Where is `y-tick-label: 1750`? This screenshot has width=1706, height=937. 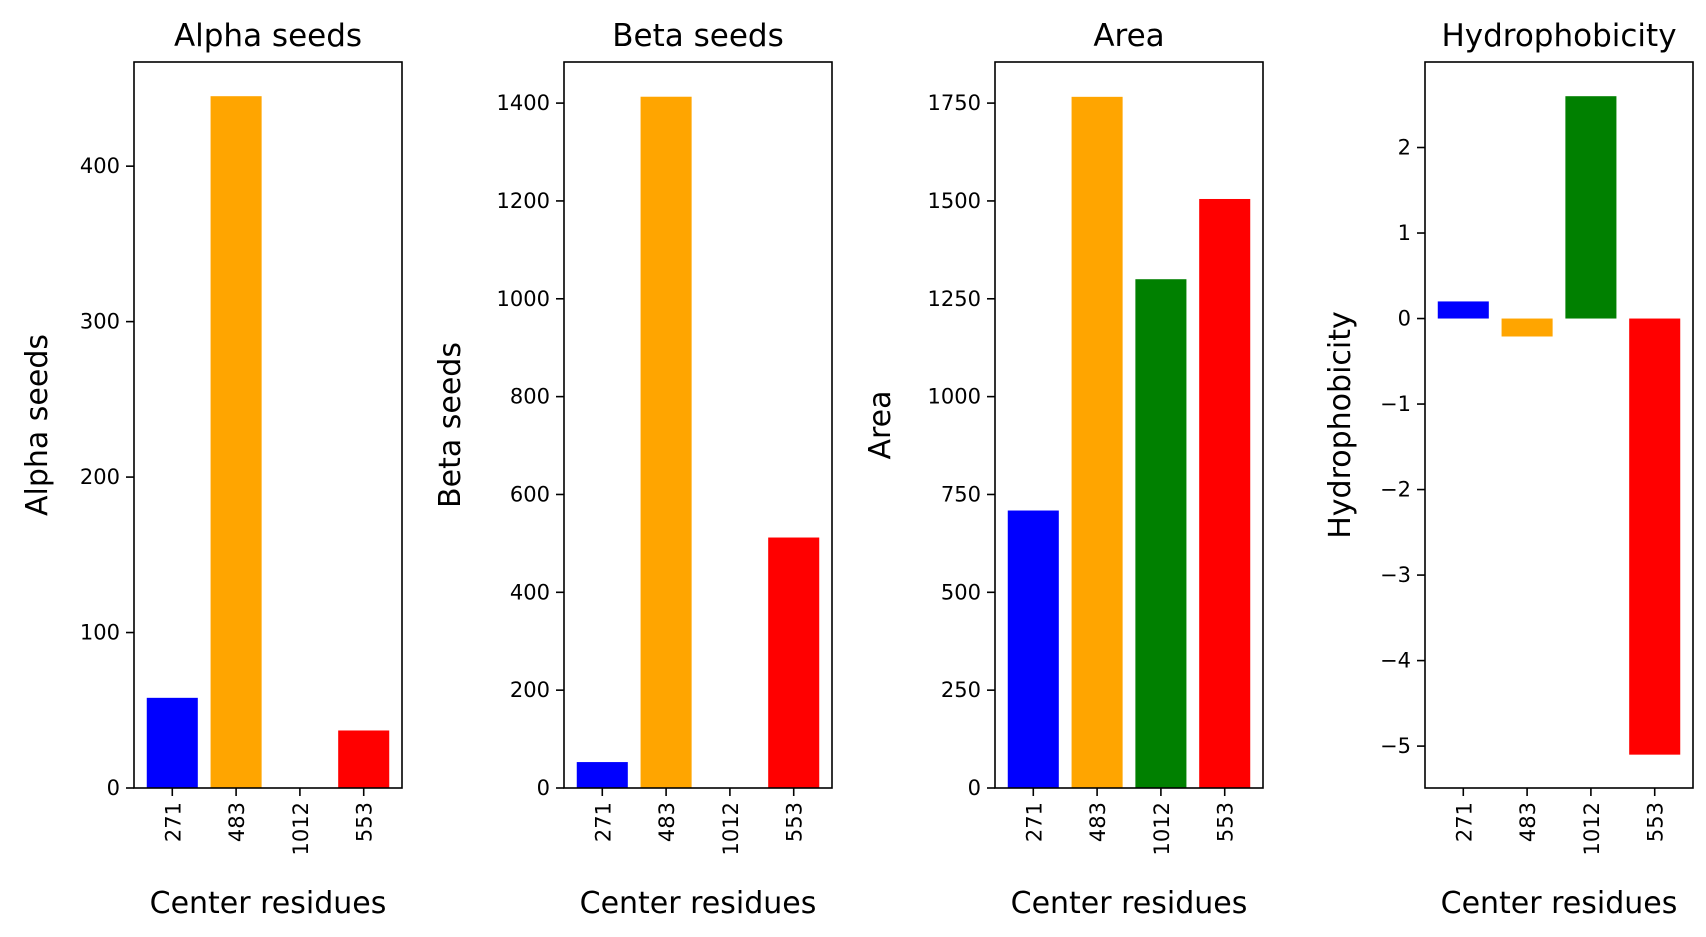
y-tick-label: 1750 is located at coordinates (954, 103).